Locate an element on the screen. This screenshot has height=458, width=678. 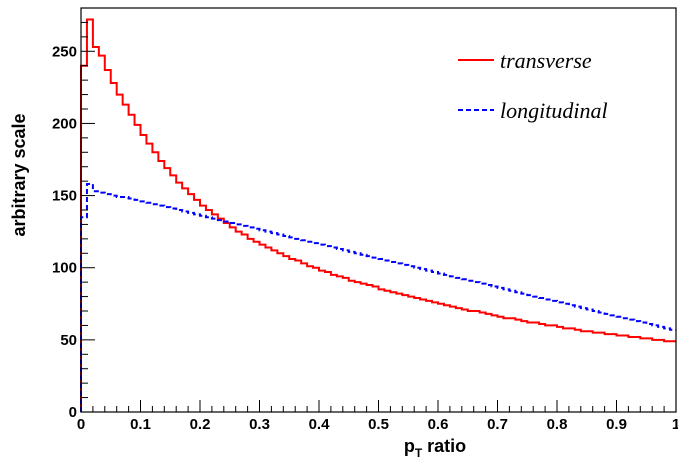
legend-label-transverse: transverse is located at coordinates (546, 60).